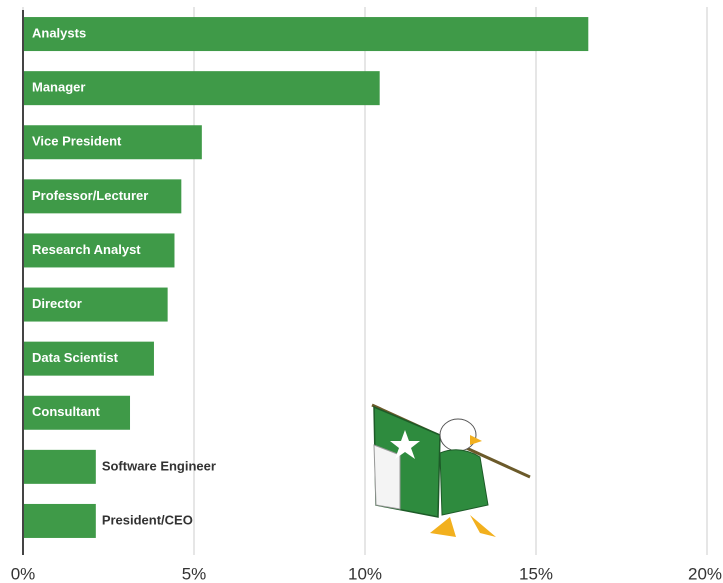 The height and width of the screenshot is (583, 723). I want to click on x-tick-label: 20%, so click(705, 573).